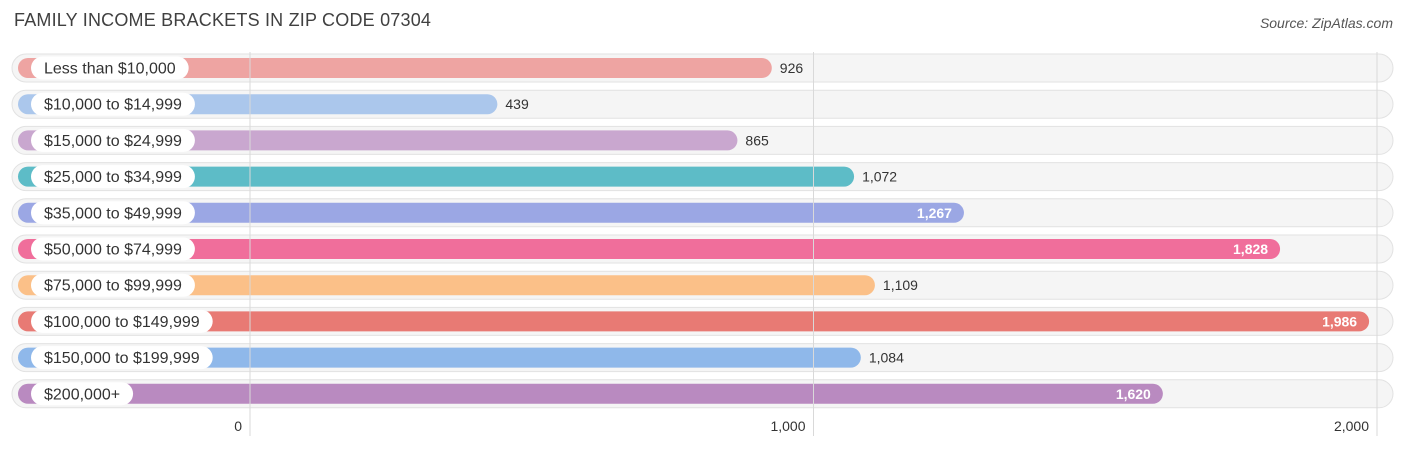 The image size is (1406, 450). What do you see at coordinates (886, 358) in the screenshot?
I see `value-label: 1,084` at bounding box center [886, 358].